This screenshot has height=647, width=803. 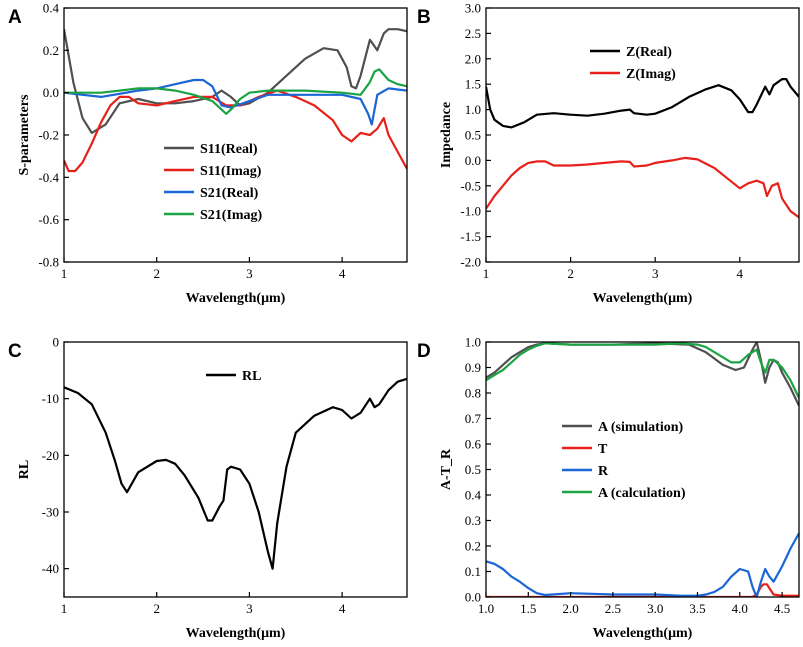 What do you see at coordinates (470, 262) in the screenshot?
I see `y-tick-label: -2.0` at bounding box center [470, 262].